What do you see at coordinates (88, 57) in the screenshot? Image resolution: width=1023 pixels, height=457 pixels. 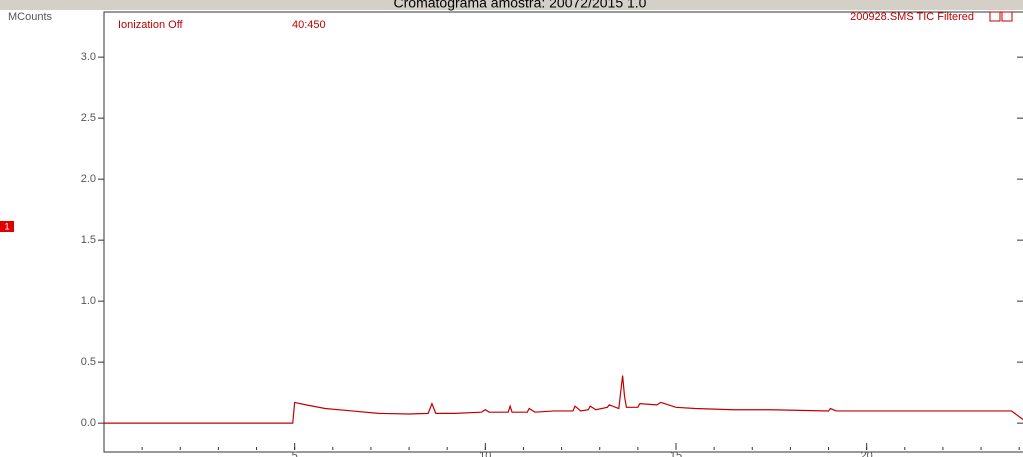 I see `y-tick-label: 3.0` at bounding box center [88, 57].